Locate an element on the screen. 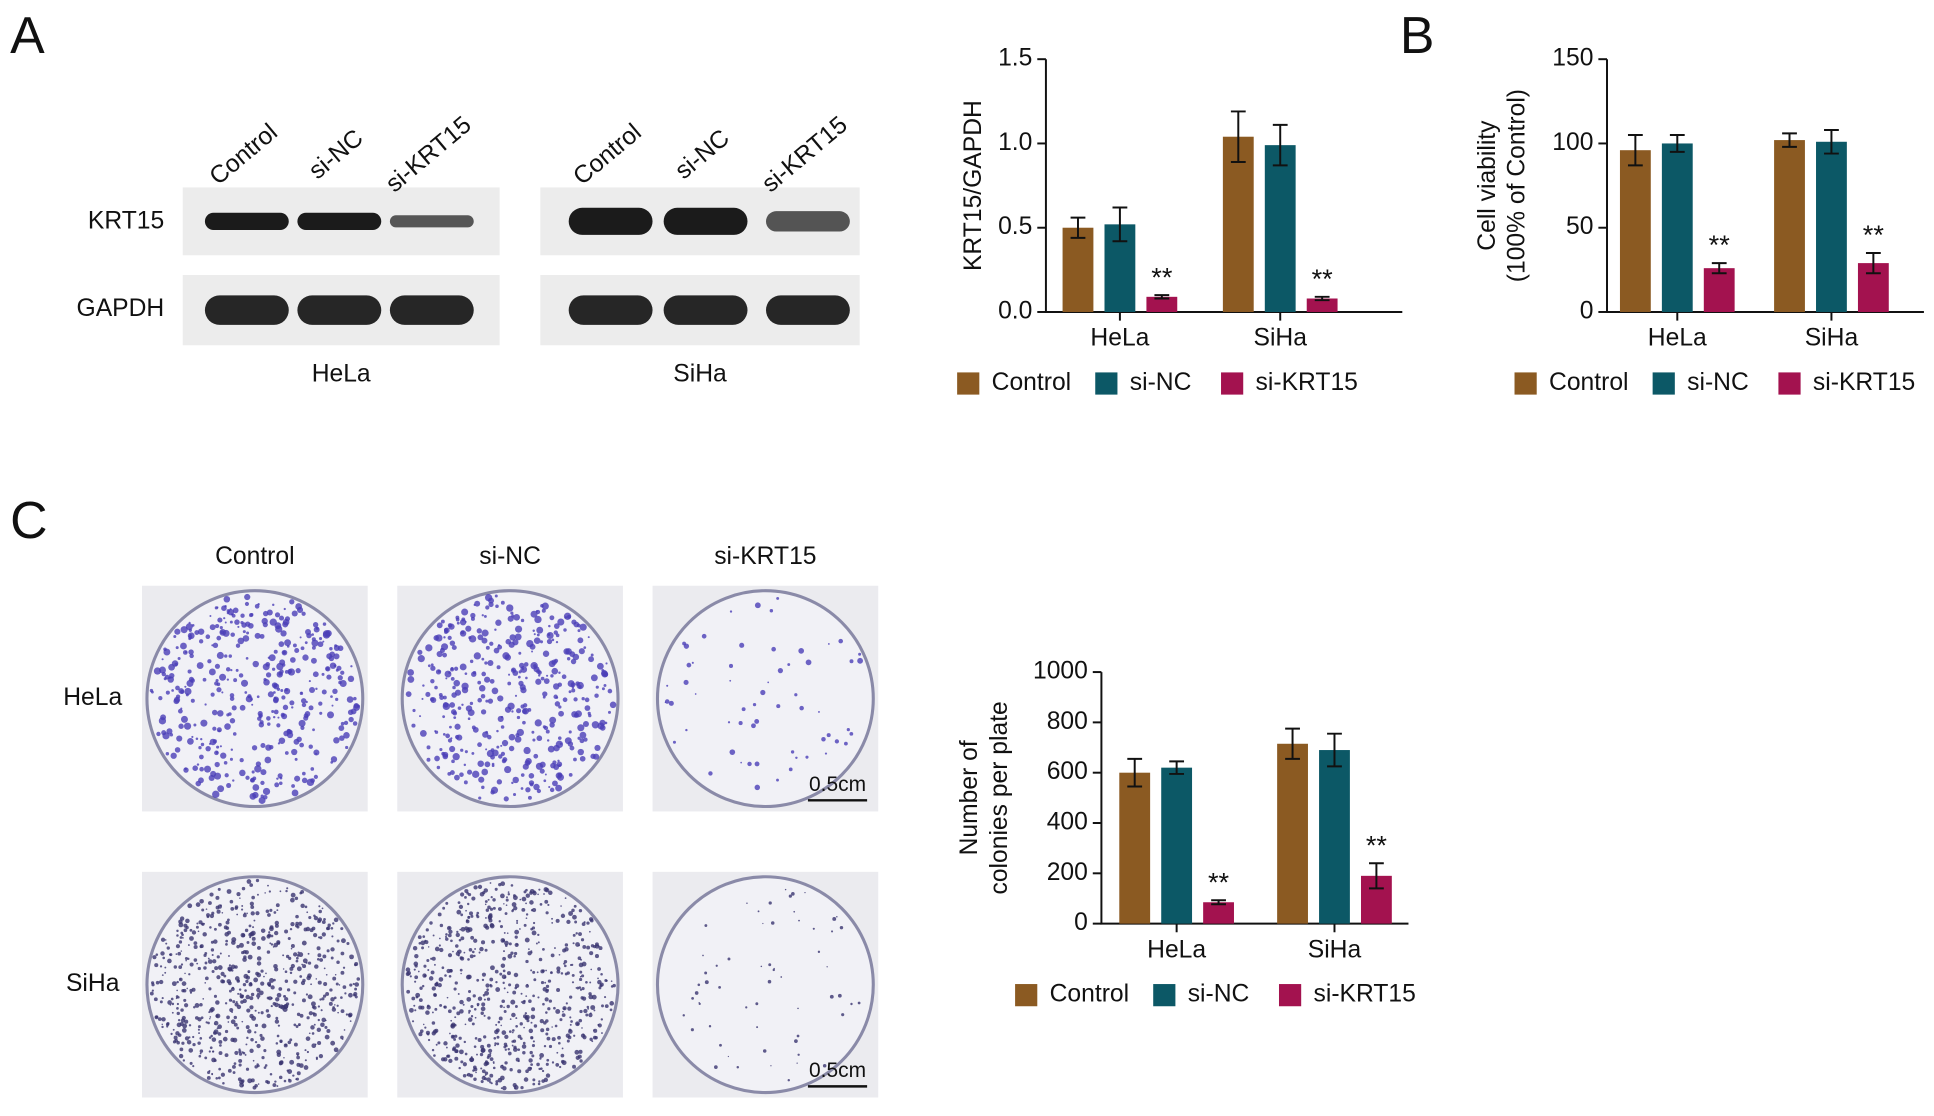  legend-label: si-NC is located at coordinates (1718, 382).